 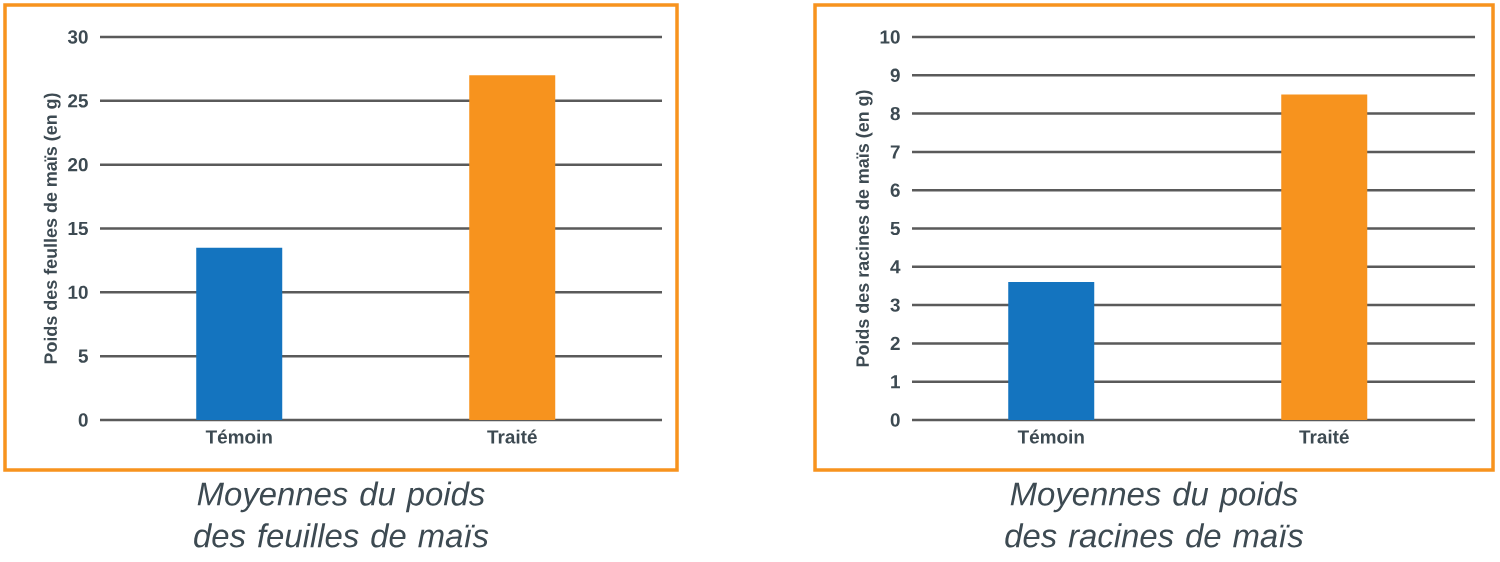 What do you see at coordinates (895, 305) in the screenshot?
I see `y-tick-label: 3` at bounding box center [895, 305].